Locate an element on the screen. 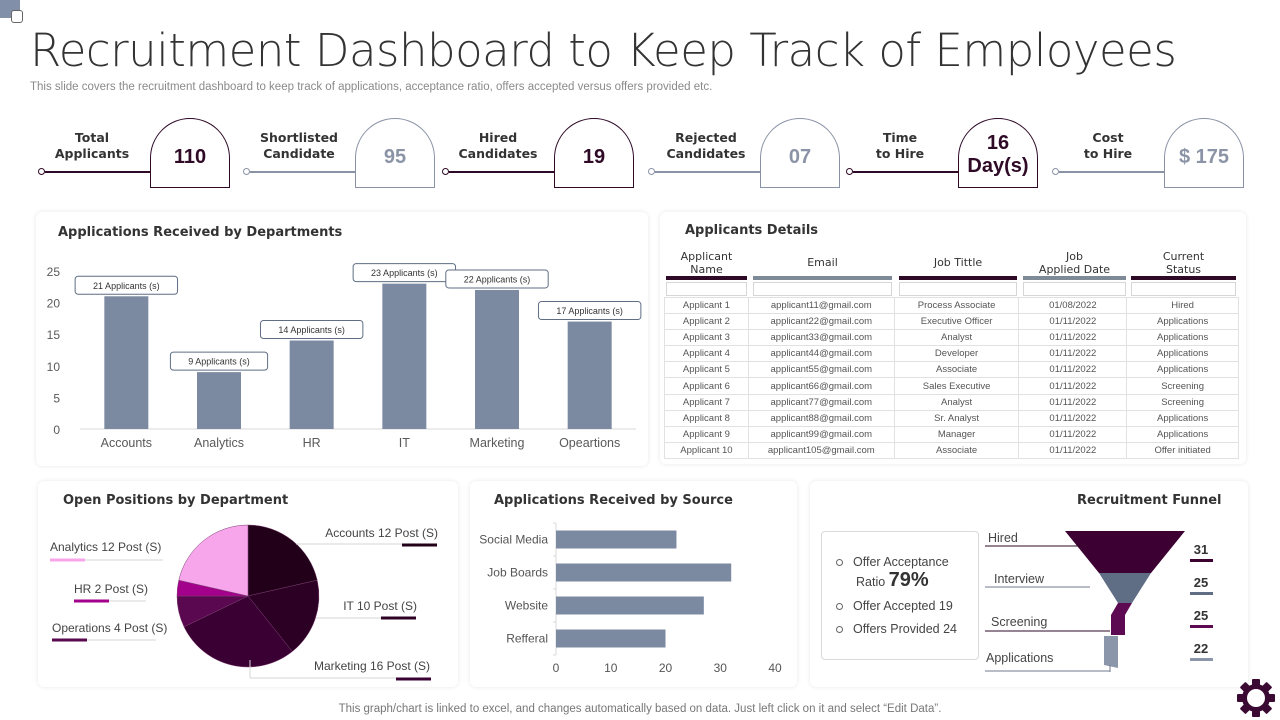 This screenshot has width=1280, height=720. panel-applications-by-source is located at coordinates (633, 584).